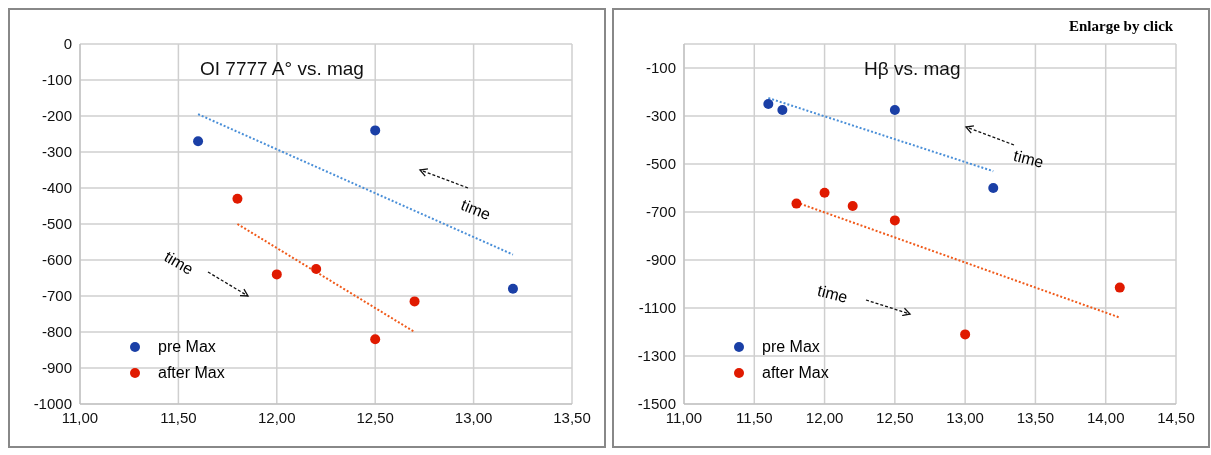  What do you see at coordinates (1105, 417) in the screenshot?
I see `x-tick-label: 14,00` at bounding box center [1105, 417].